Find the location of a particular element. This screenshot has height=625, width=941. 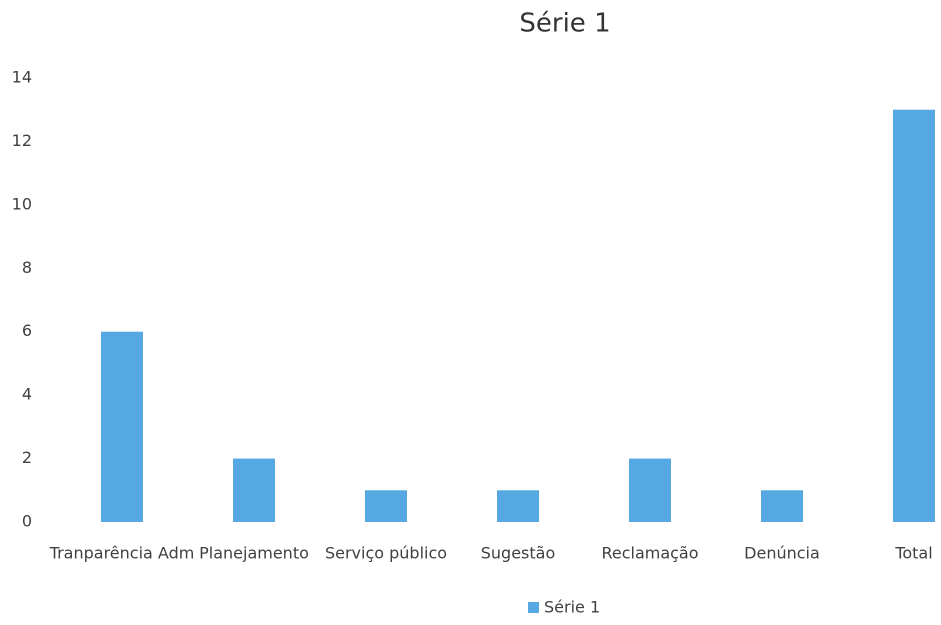

y-tick-label: 4 is located at coordinates (27, 394).